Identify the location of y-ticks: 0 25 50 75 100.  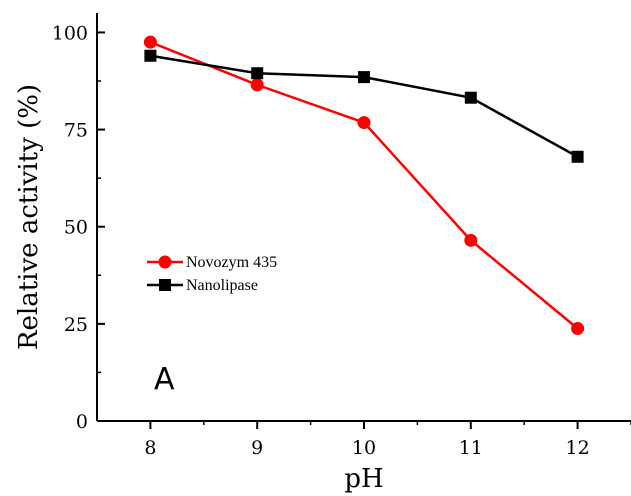
(78, 227).